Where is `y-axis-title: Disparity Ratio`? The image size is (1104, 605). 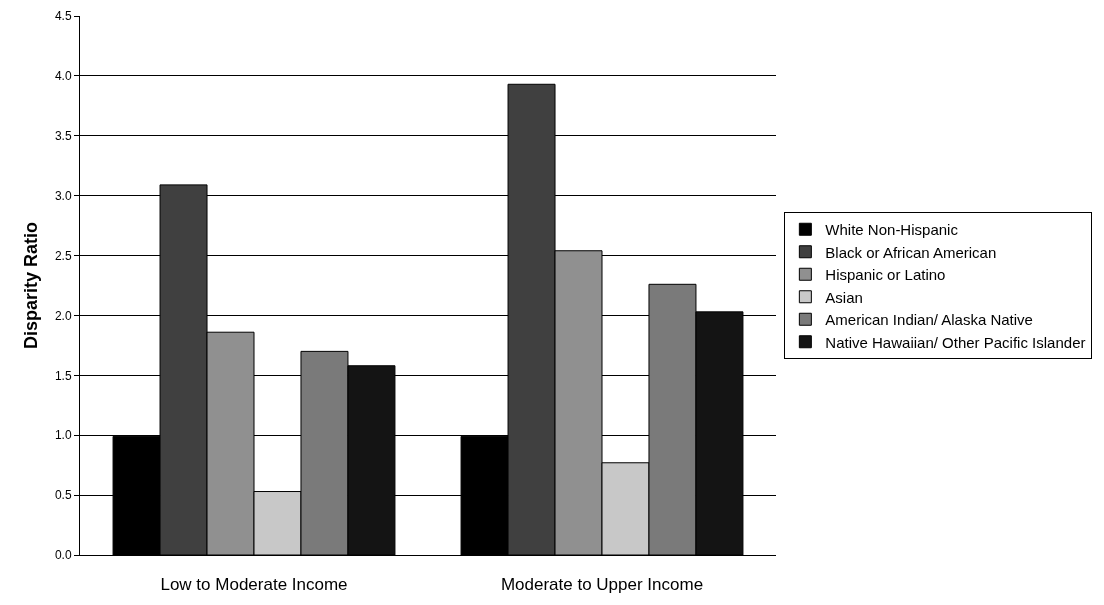
y-axis-title: Disparity Ratio is located at coordinates (31, 285).